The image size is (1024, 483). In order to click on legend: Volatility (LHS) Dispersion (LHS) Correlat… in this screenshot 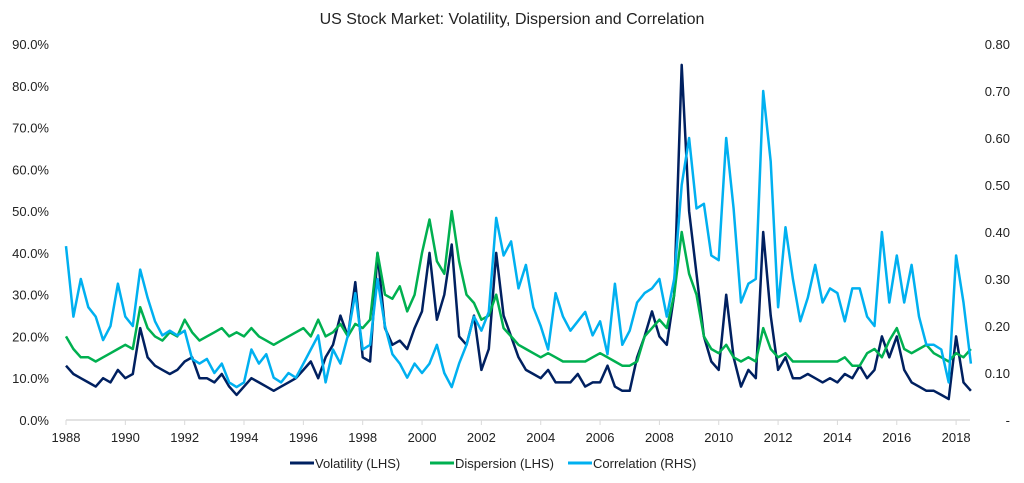, I will do `click(493, 463)`.